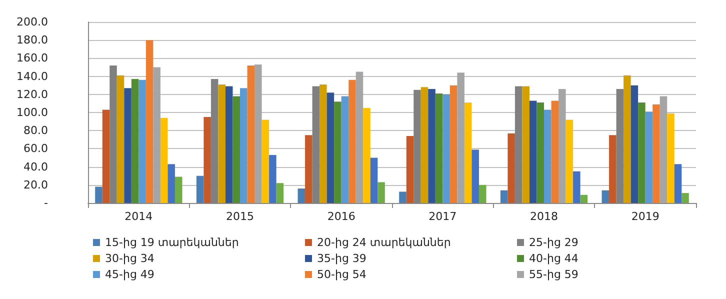 The image size is (726, 299). What do you see at coordinates (384, 242) in the screenshot?
I see `legend-label: 20-ից 24 տարեկաններ` at bounding box center [384, 242].